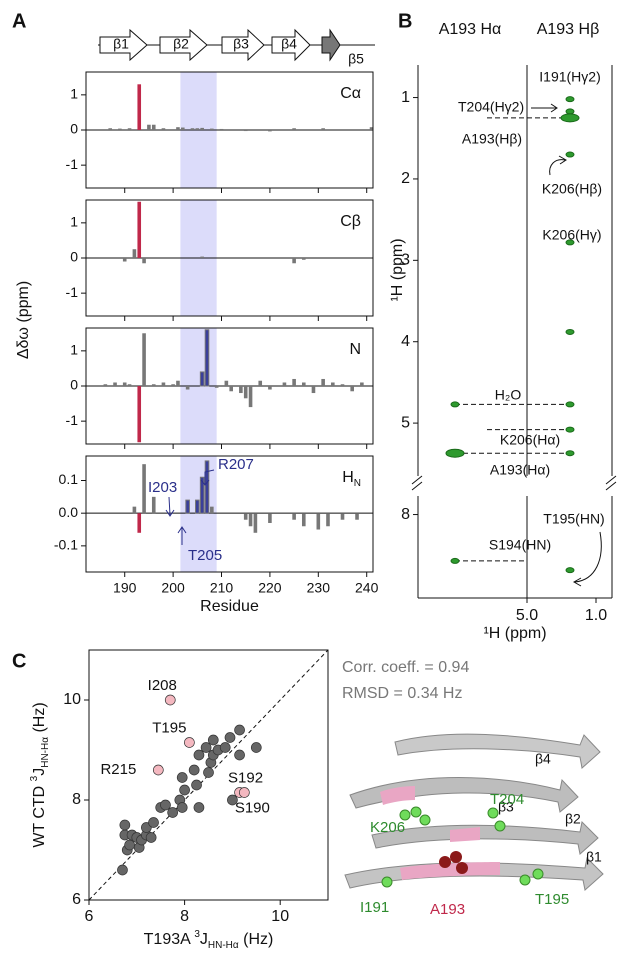 This screenshot has width=620, height=955. What do you see at coordinates (447, 909) in the screenshot?
I see `residue-label: A193` at bounding box center [447, 909].